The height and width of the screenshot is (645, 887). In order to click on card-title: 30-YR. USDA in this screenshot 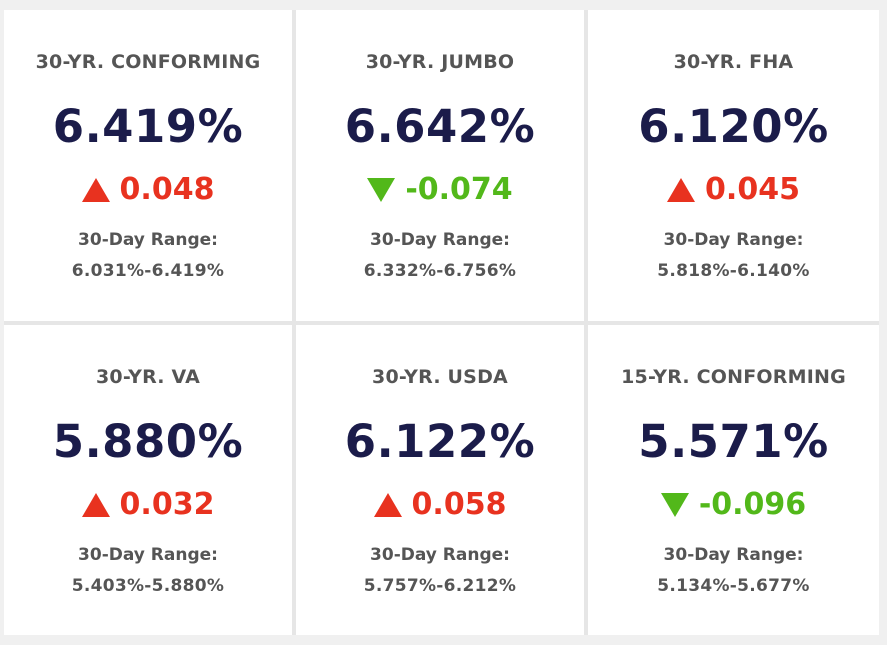, I will do `click(440, 377)`.